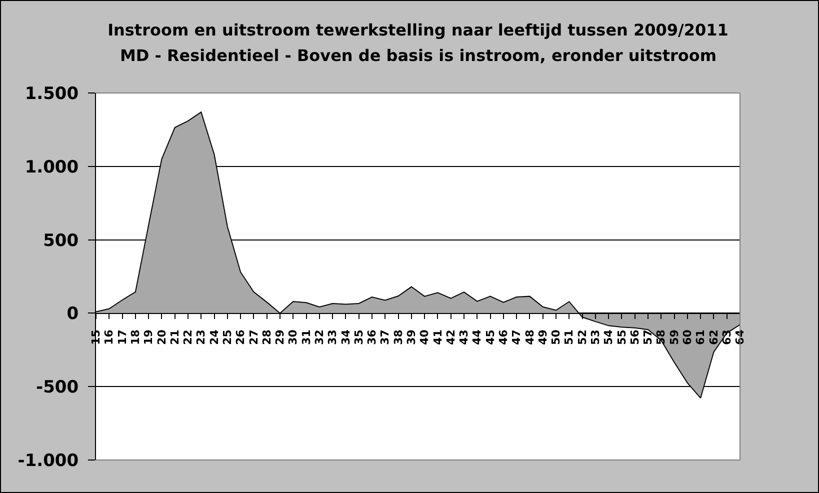 The image size is (819, 493). Describe the element at coordinates (280, 337) in the screenshot. I see `x-tick-label: 29` at that location.